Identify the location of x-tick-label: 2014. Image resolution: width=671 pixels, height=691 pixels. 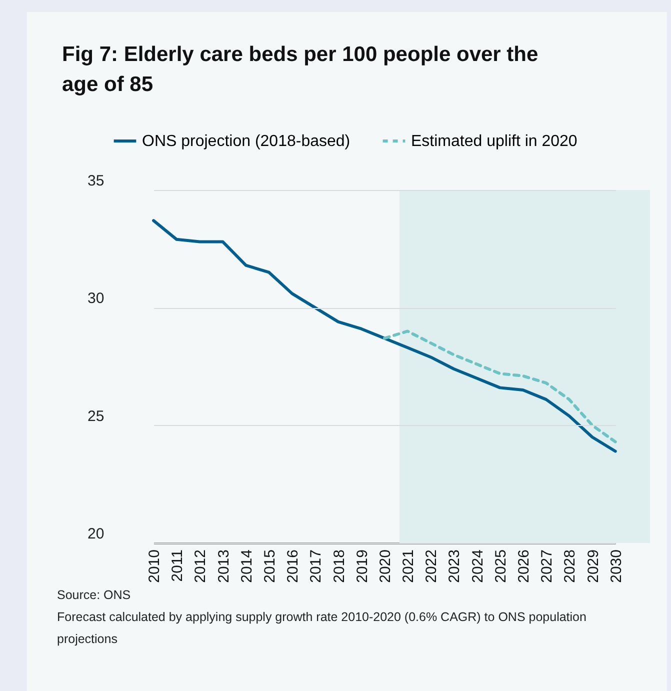
(247, 566).